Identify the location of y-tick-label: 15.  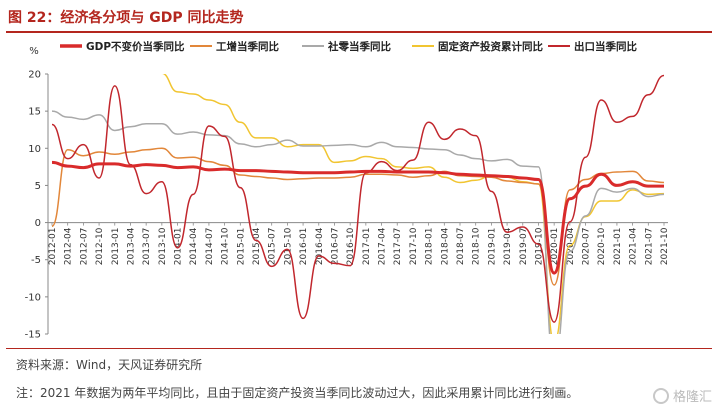
(34, 112).